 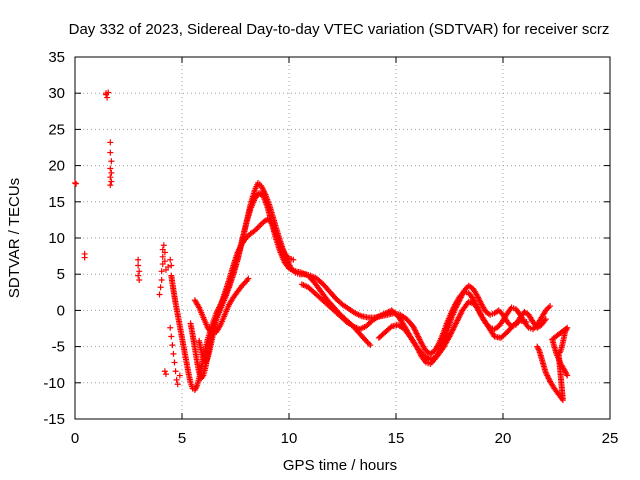 I want to click on y-tick-label: 35, so click(x=56, y=57).